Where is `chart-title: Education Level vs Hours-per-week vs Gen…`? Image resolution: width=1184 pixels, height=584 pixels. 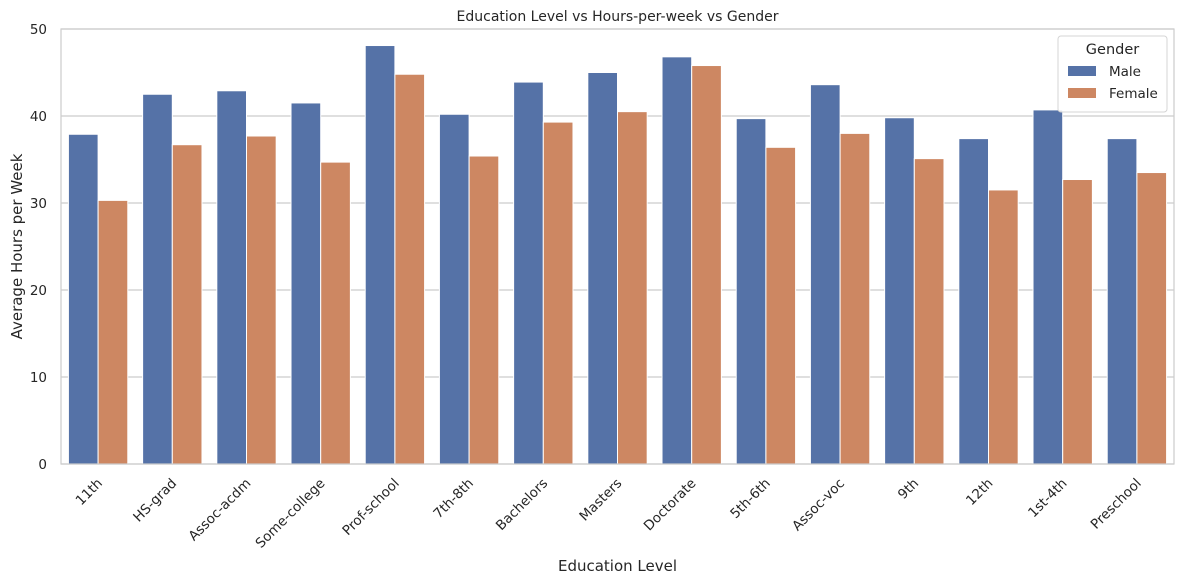
chart-title: Education Level vs Hours-per-week vs Gen… is located at coordinates (618, 17).